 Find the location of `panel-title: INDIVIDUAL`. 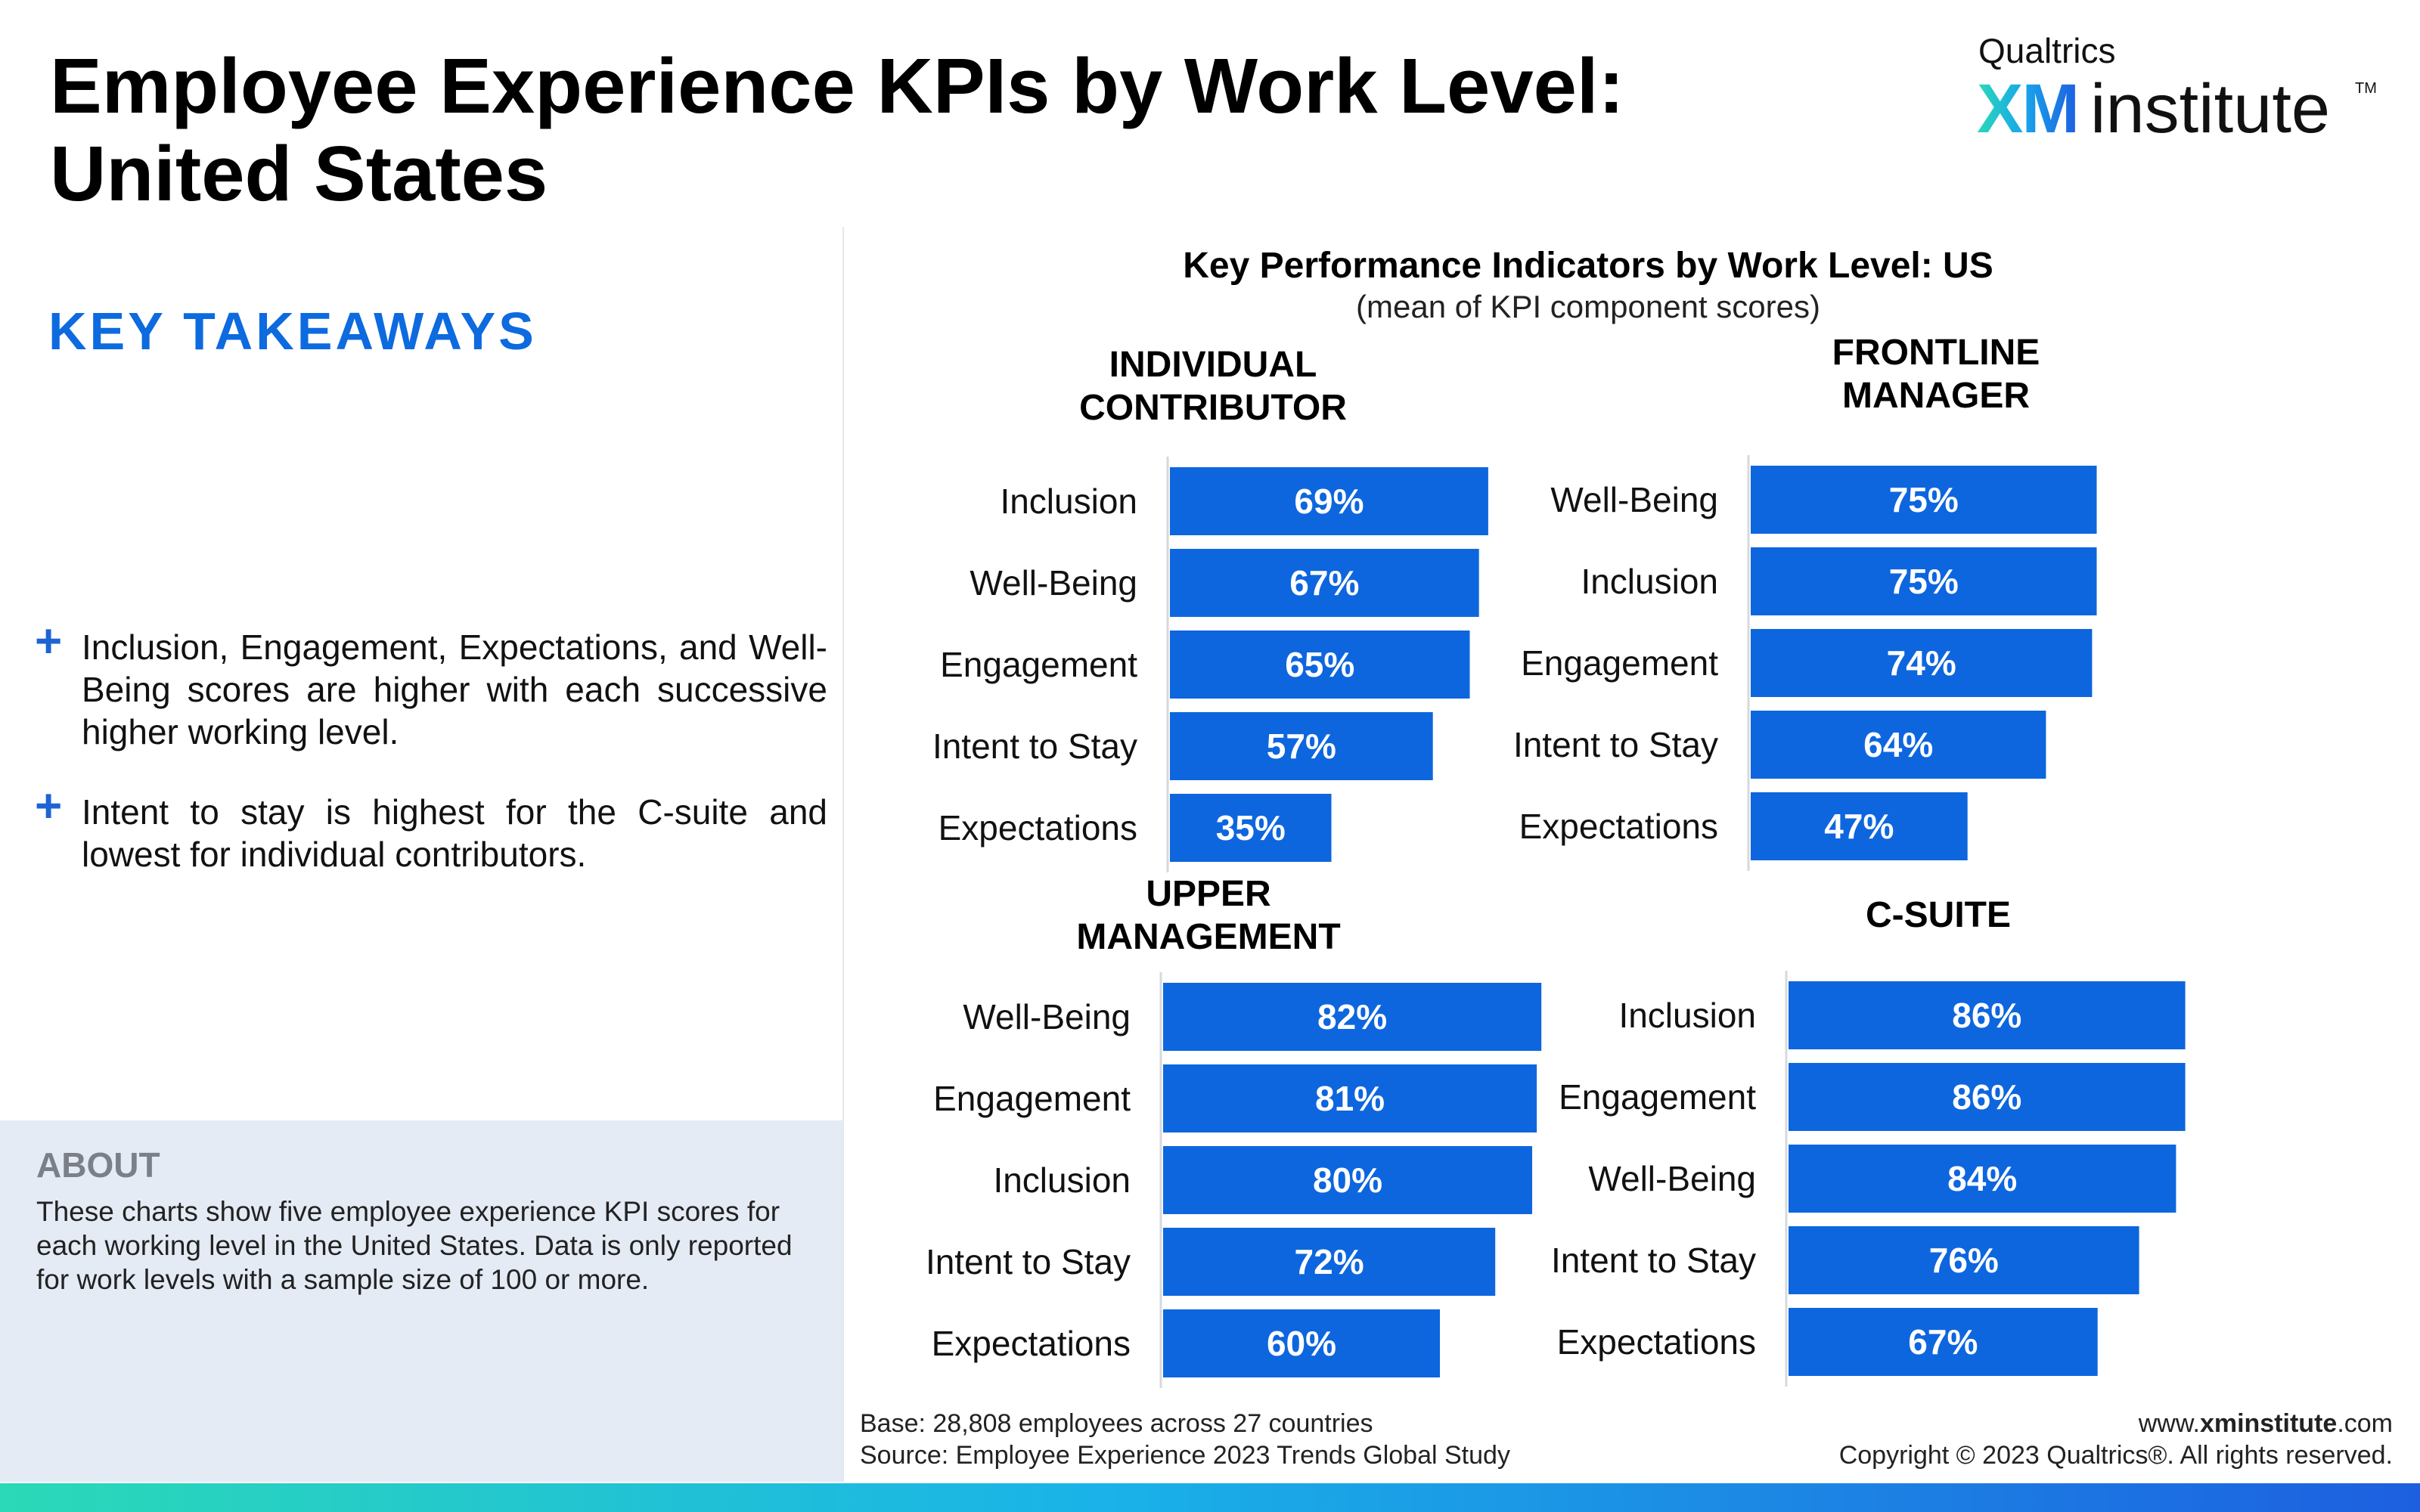

panel-title: INDIVIDUAL is located at coordinates (1213, 365).